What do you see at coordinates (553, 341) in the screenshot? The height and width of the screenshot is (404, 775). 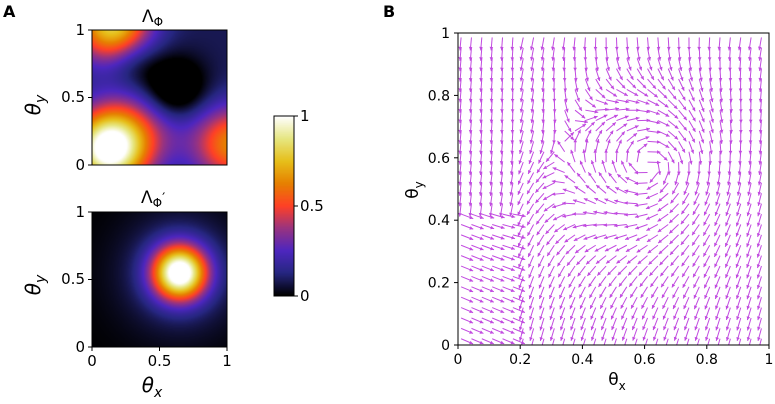 I see `quiver-arrow` at bounding box center [553, 341].